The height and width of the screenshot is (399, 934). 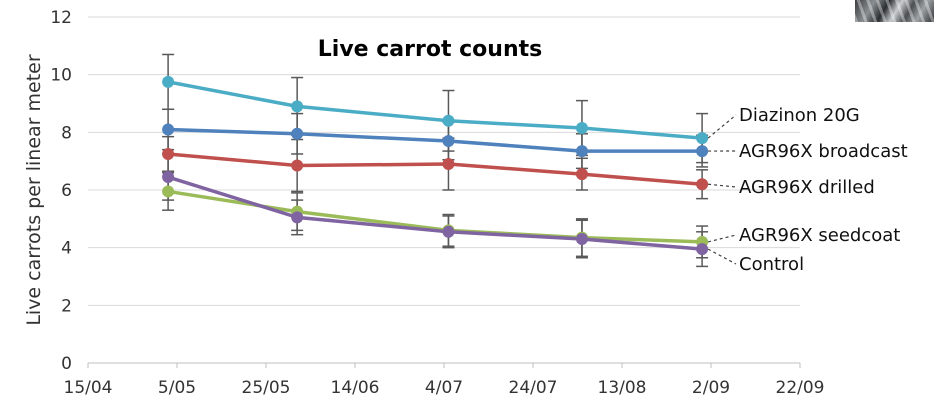 I want to click on corner-photo, so click(x=894, y=11).